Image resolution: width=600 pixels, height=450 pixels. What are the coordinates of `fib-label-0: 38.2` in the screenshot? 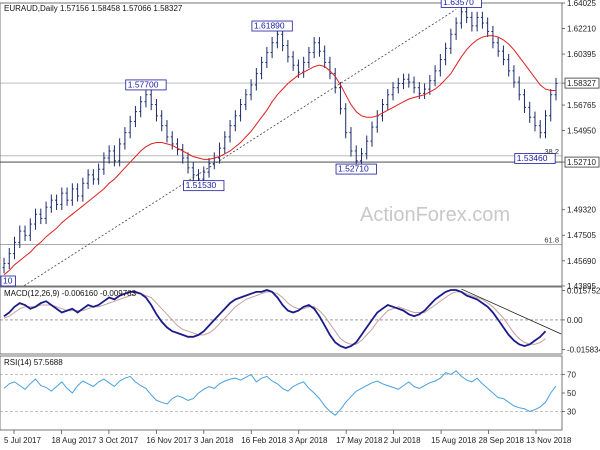 It's located at (551, 151).